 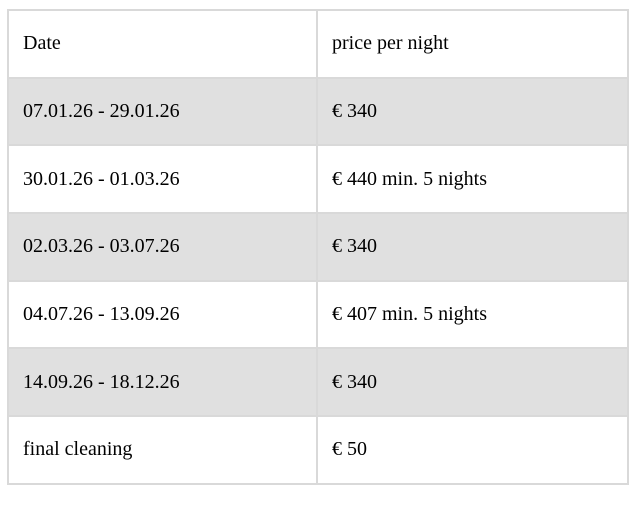 What do you see at coordinates (472, 44) in the screenshot?
I see `column-header-price: price per night` at bounding box center [472, 44].